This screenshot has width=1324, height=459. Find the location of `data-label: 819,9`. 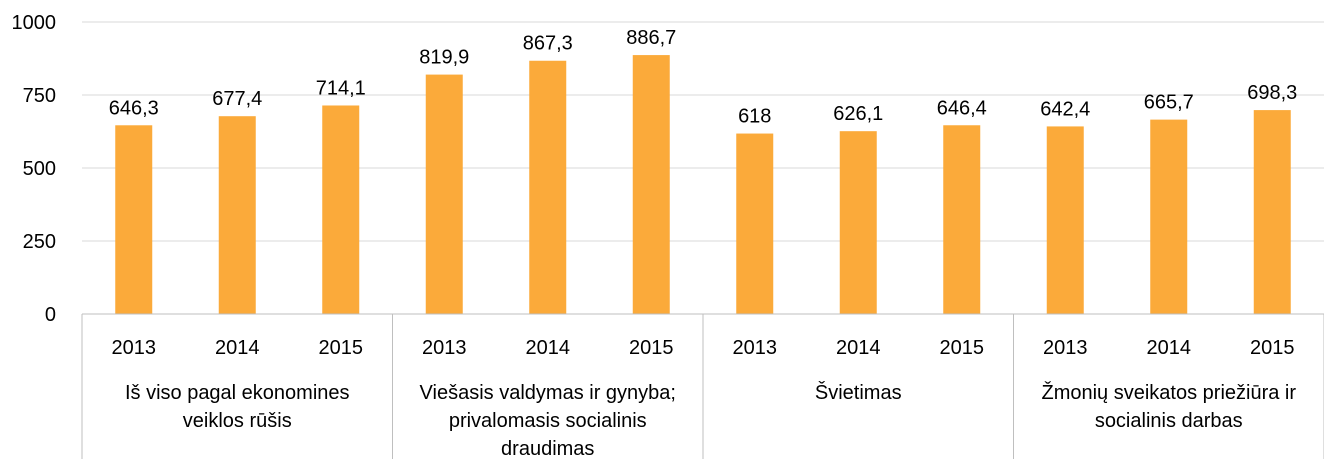

data-label: 819,9 is located at coordinates (444, 58).